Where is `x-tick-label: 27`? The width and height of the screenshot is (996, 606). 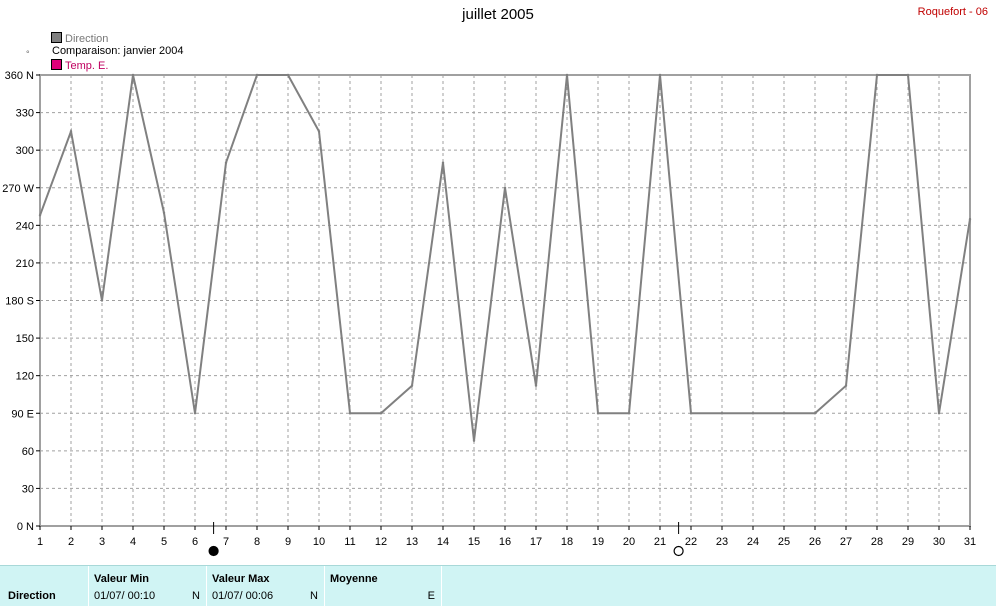
x-tick-label: 27 is located at coordinates (846, 542).